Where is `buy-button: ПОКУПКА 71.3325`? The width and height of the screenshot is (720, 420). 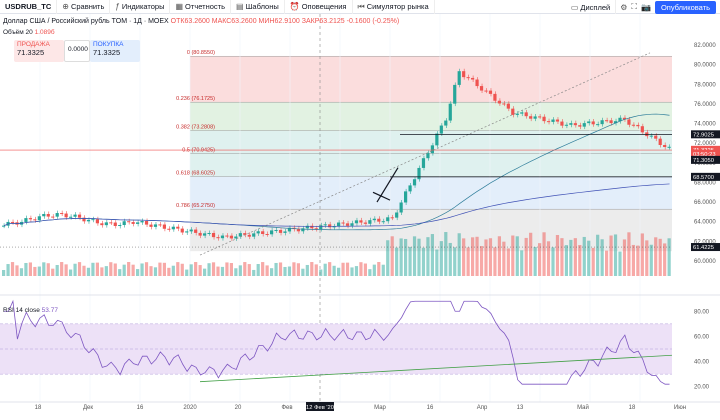
buy-button: ПОКУПКА 71.3325 is located at coordinates (115, 51).